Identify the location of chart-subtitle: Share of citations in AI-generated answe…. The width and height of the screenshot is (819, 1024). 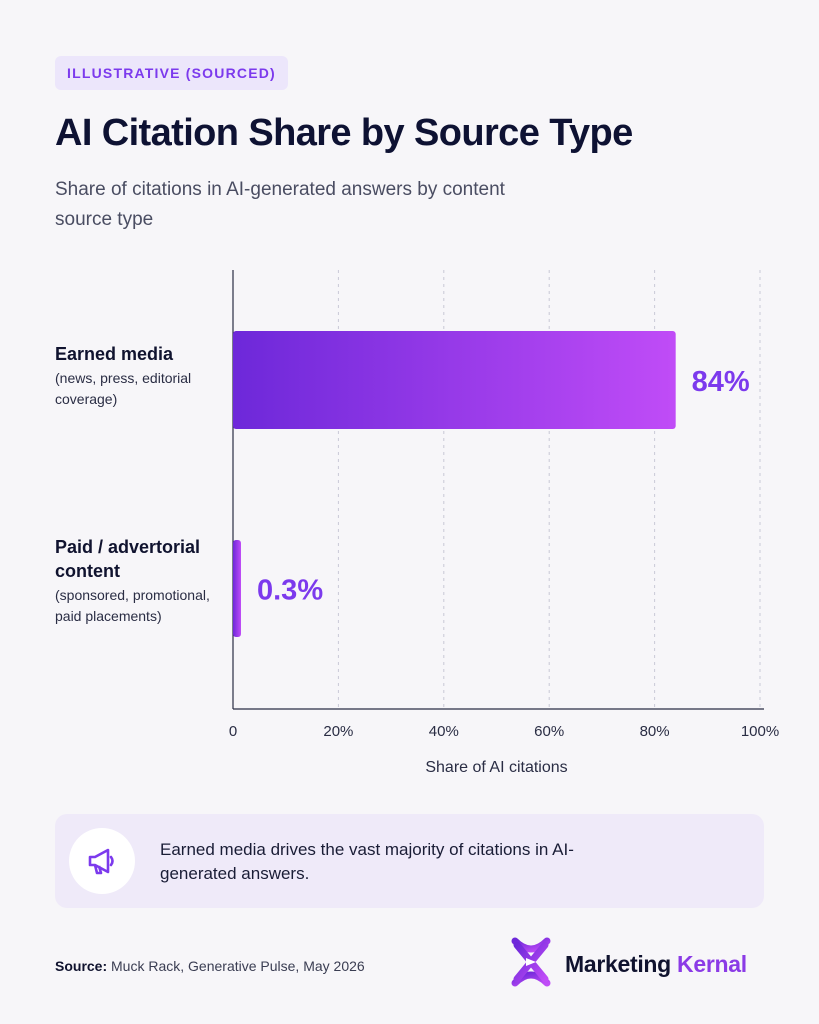
(280, 204).